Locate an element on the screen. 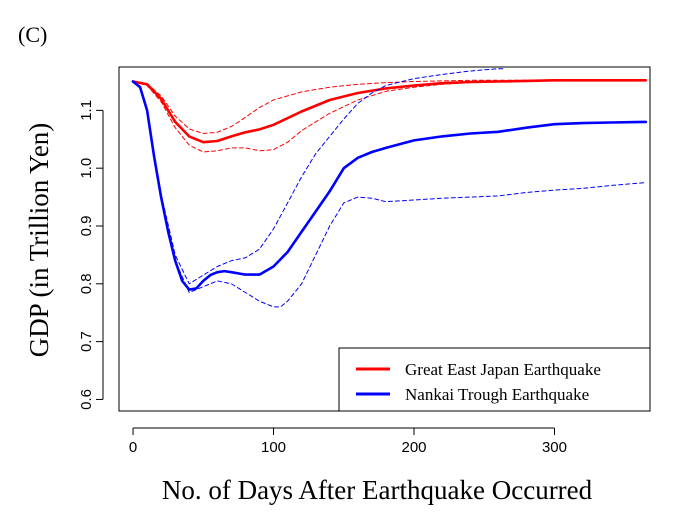 The width and height of the screenshot is (691, 522). series-line-great-east-japan-earthquake-lower-band is located at coordinates (389, 116).